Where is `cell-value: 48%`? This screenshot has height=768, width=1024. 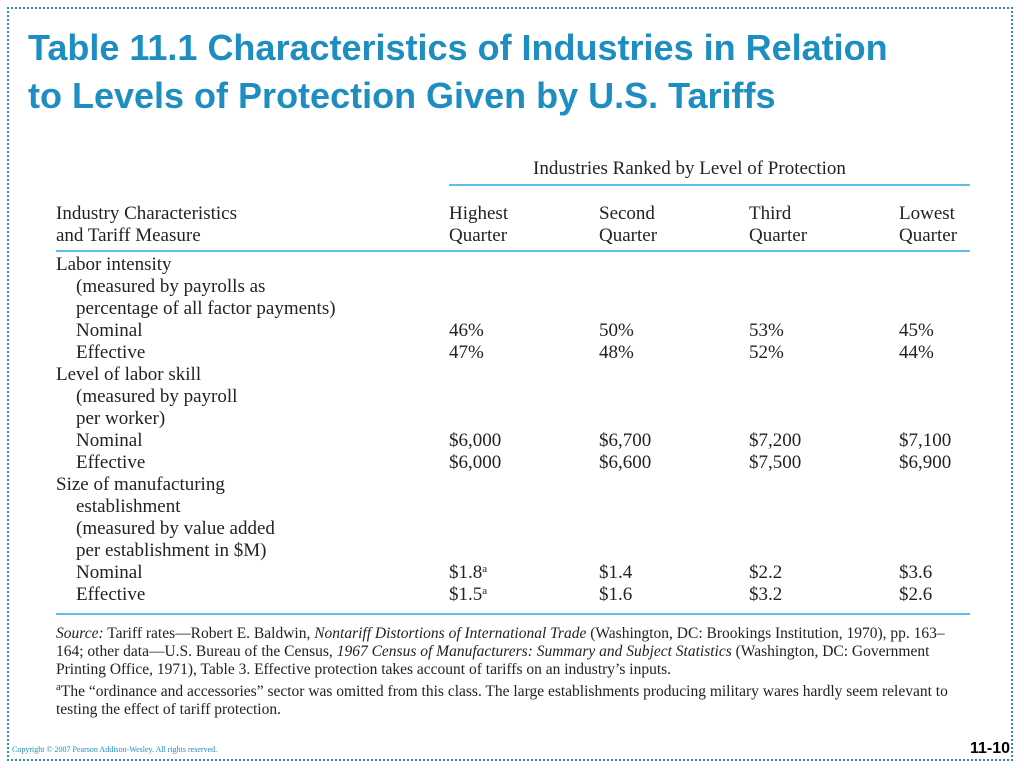
cell-value: 48% is located at coordinates (616, 353).